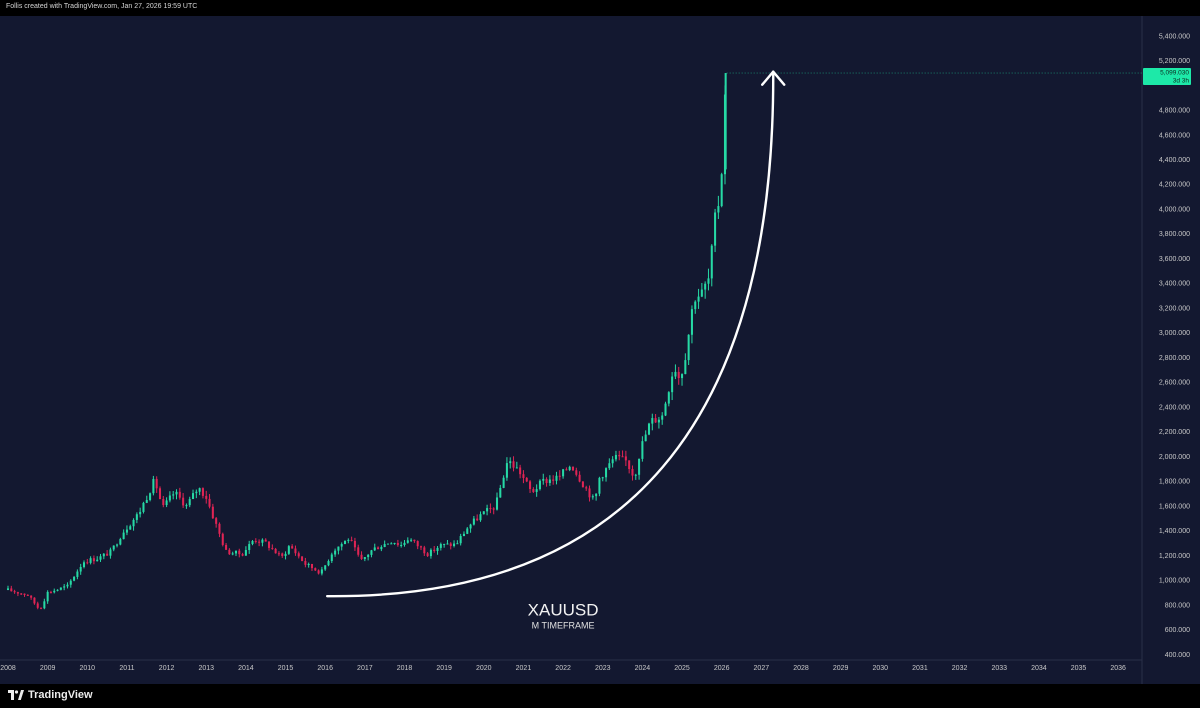  I want to click on last-price-badge, so click(1167, 77).